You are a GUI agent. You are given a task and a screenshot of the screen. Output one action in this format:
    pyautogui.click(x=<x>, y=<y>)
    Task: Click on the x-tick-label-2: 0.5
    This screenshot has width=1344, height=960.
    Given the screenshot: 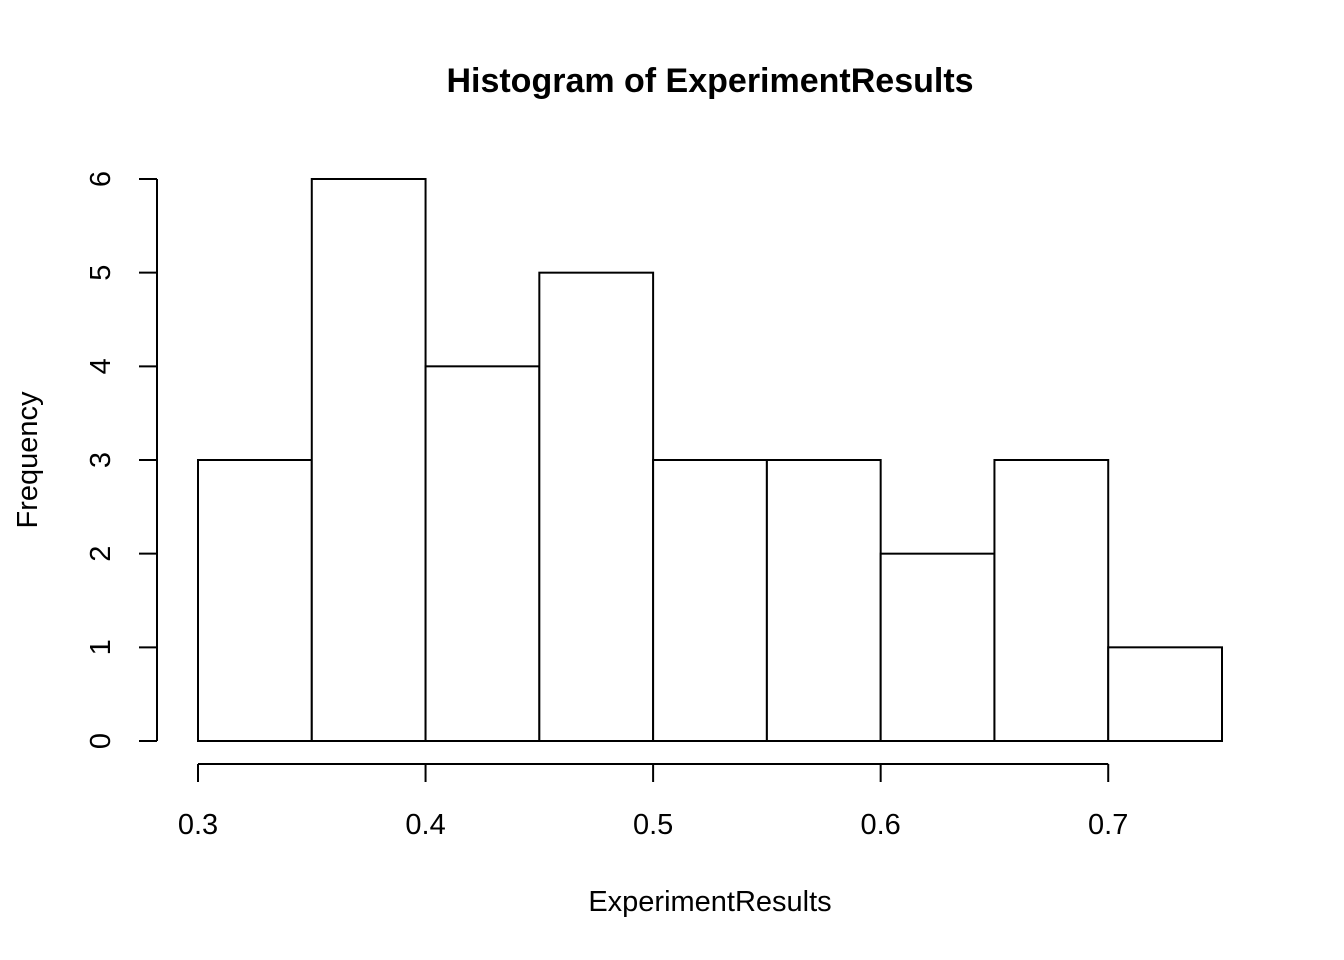 What is the action you would take?
    pyautogui.click(x=653, y=825)
    